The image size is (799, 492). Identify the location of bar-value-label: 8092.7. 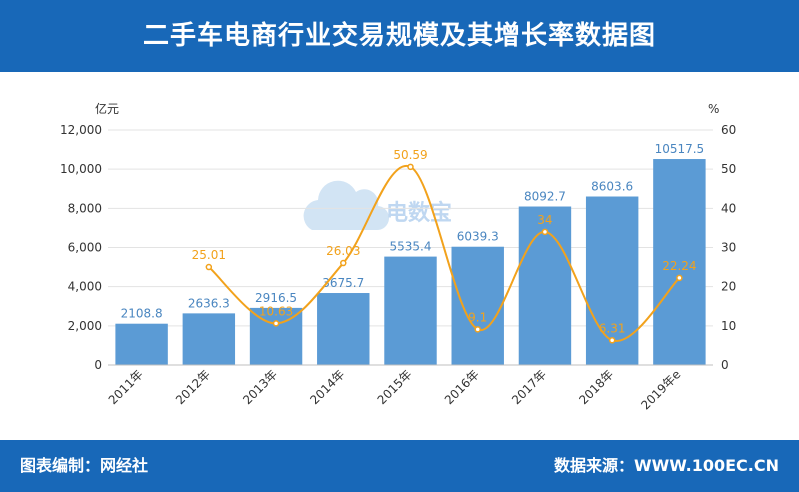
(545, 197).